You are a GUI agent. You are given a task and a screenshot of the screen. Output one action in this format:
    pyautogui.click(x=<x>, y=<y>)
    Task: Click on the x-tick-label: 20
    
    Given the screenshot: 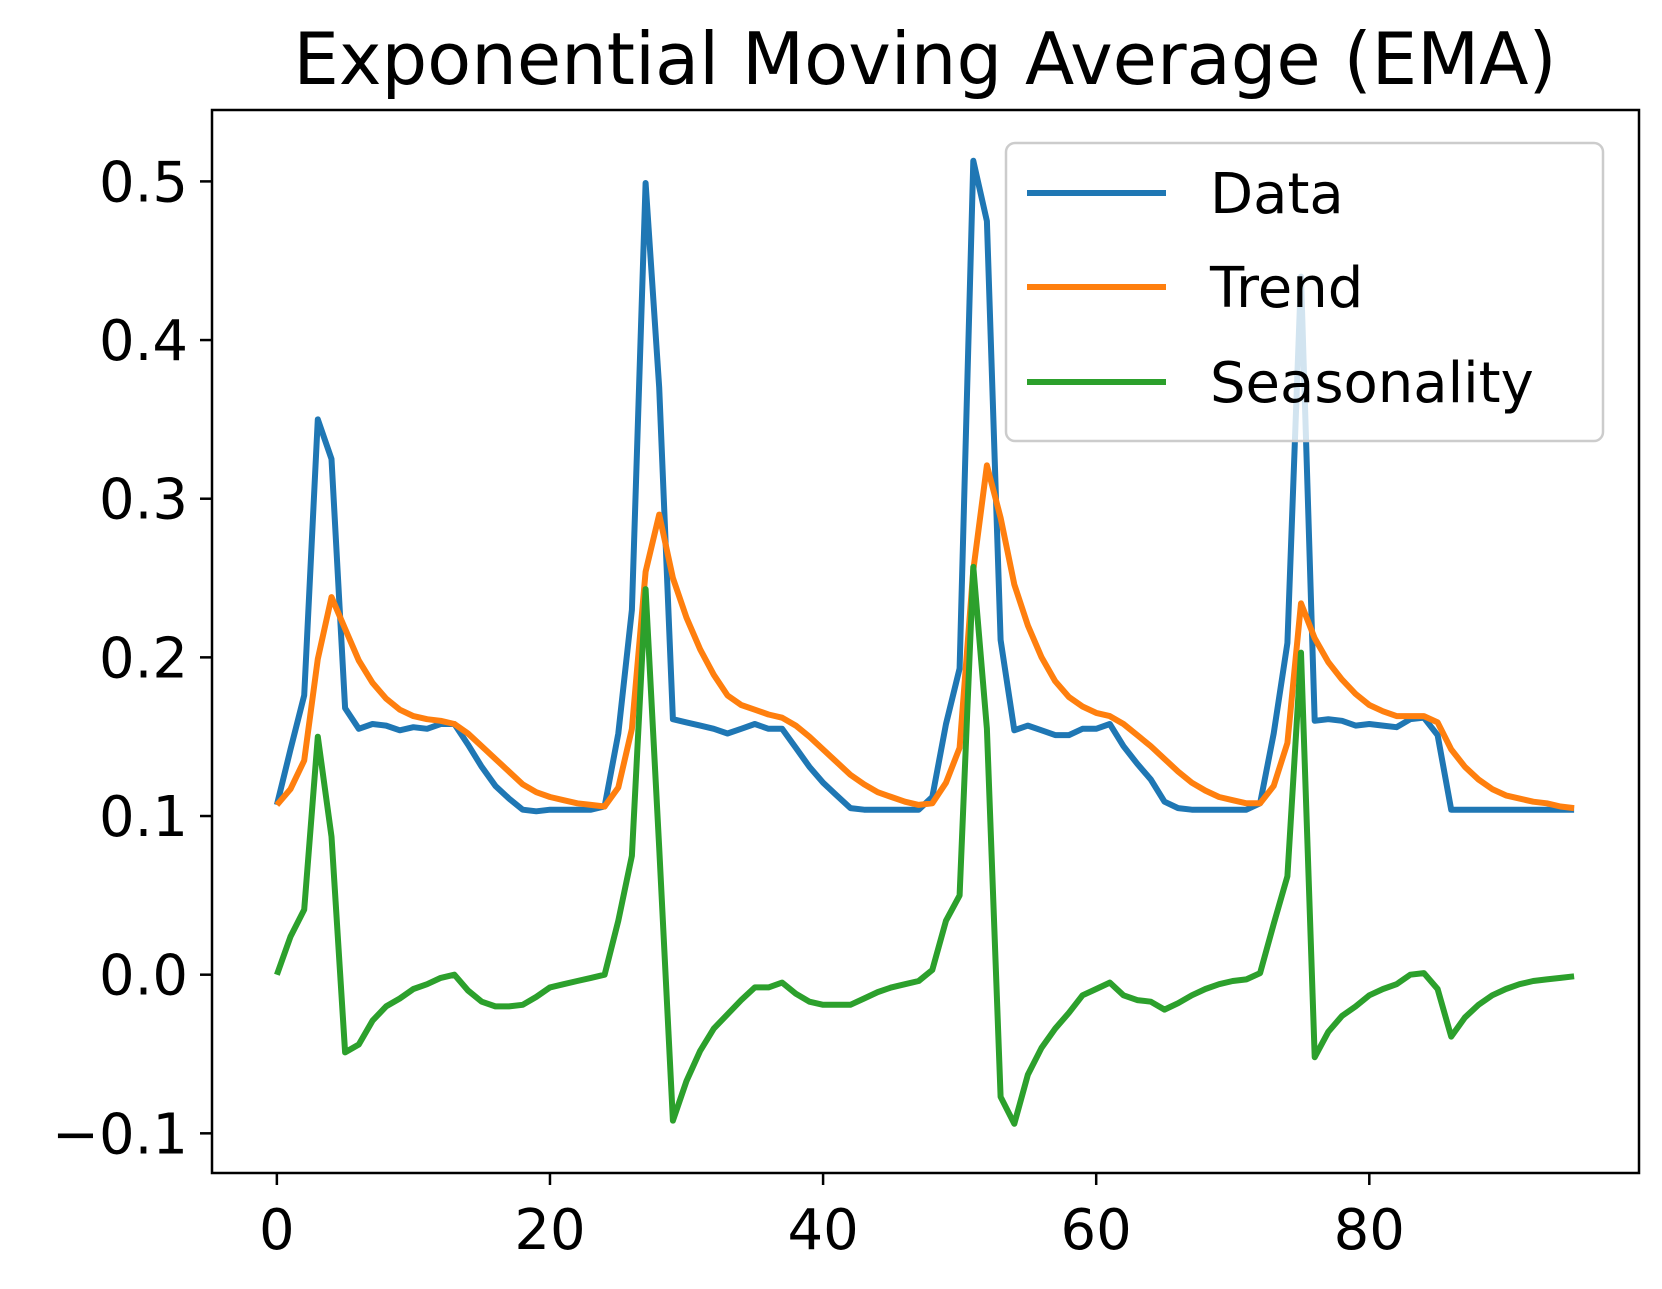 What is the action you would take?
    pyautogui.click(x=549, y=1230)
    